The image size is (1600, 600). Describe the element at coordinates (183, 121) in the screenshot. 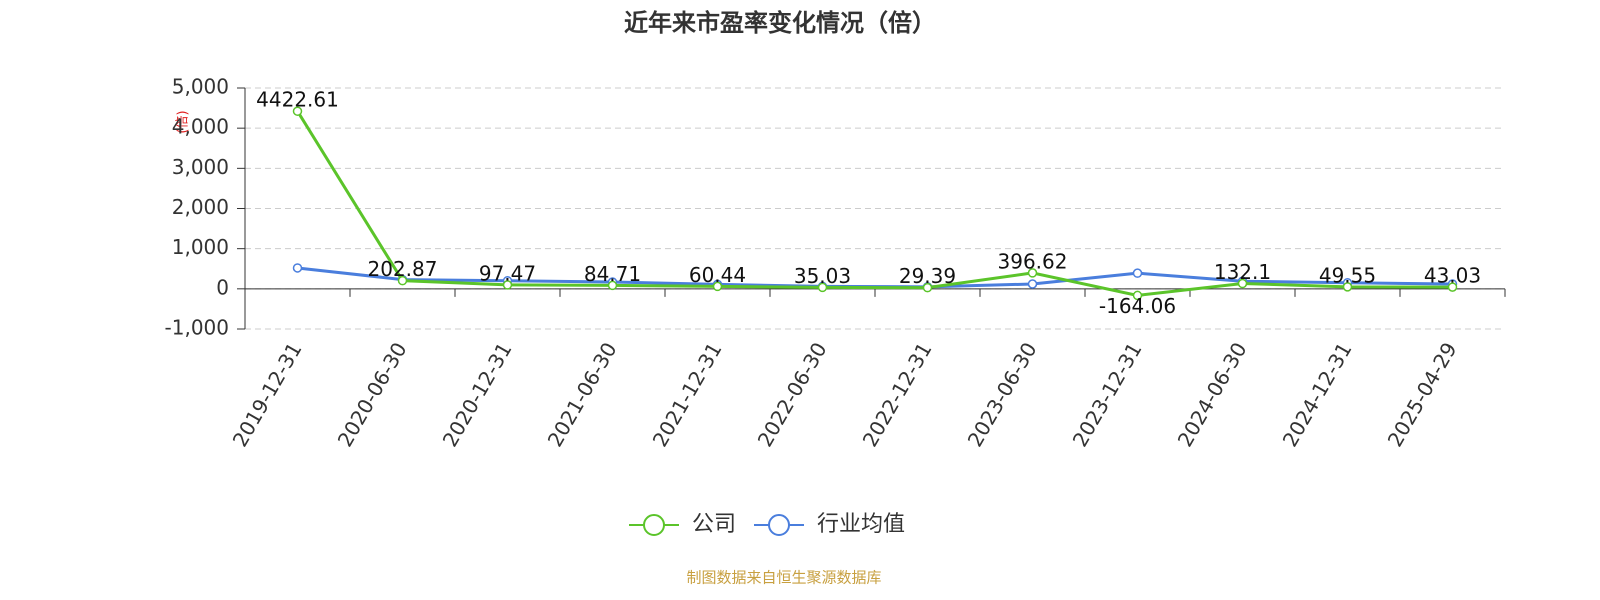

I see `y-axis-label: (倍)` at that location.